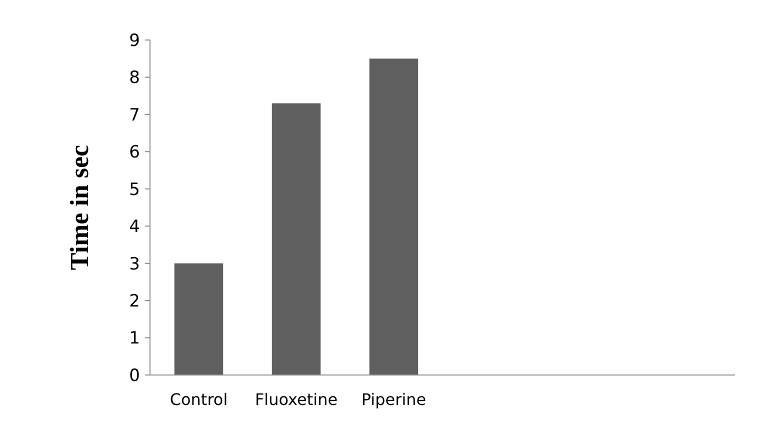  Describe the element at coordinates (134, 78) in the screenshot. I see `y-tick-label: 8` at that location.